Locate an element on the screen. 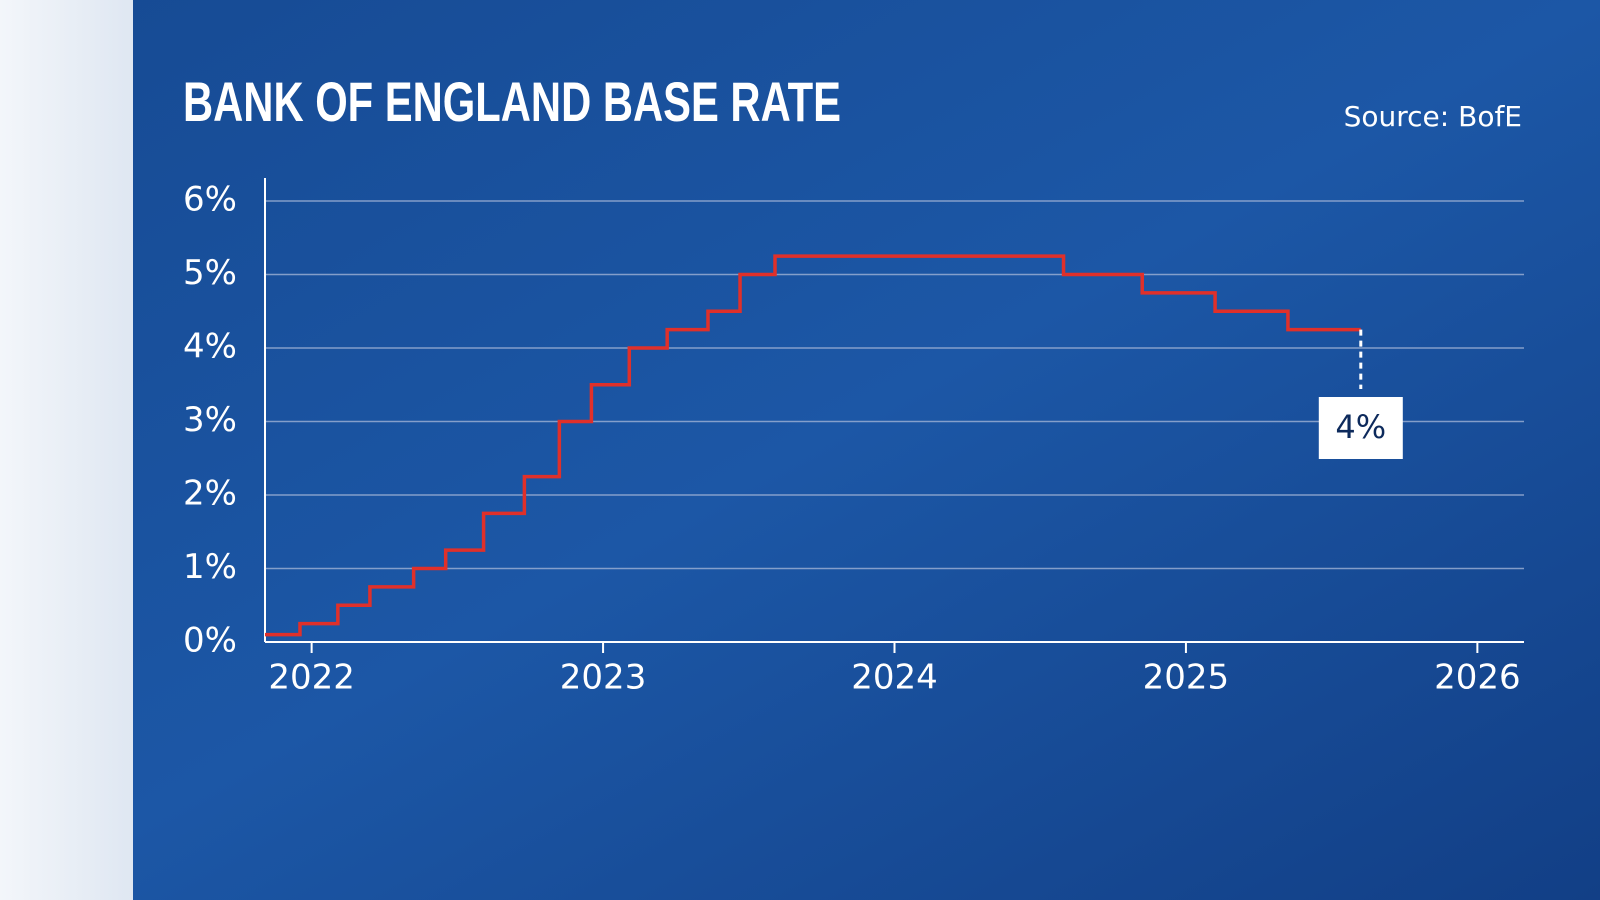 The height and width of the screenshot is (900, 1600). y-tick-label: 1% is located at coordinates (210, 567).